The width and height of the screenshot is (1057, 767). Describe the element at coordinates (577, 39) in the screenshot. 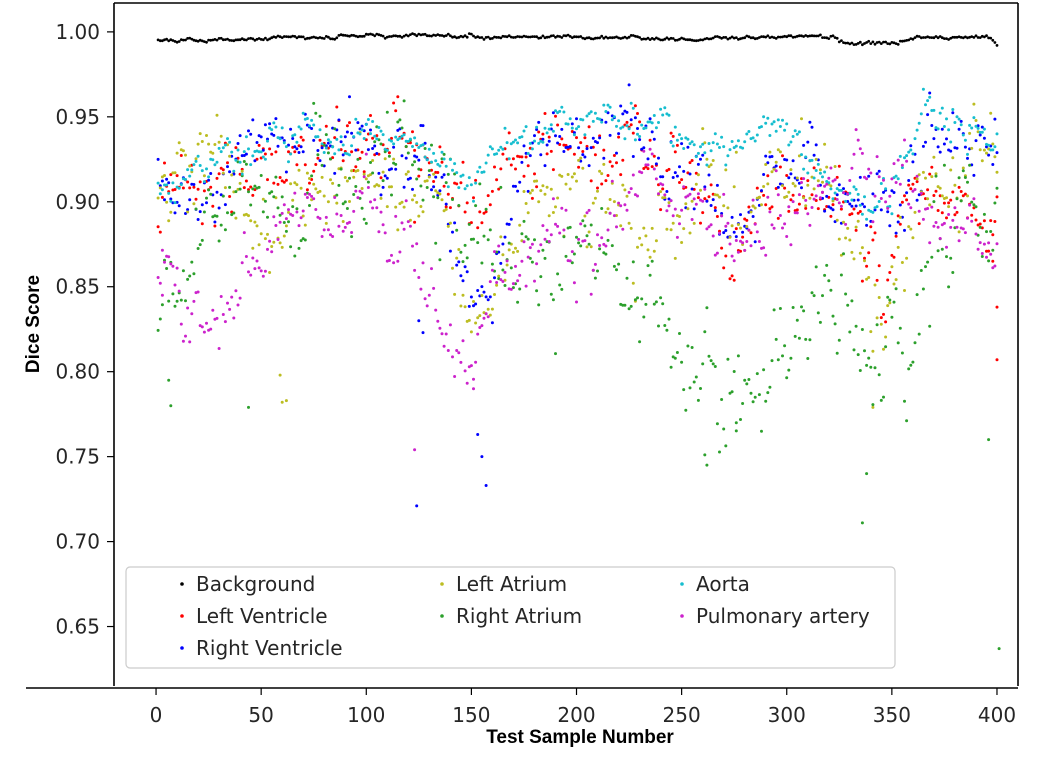

I see `series-background` at that location.